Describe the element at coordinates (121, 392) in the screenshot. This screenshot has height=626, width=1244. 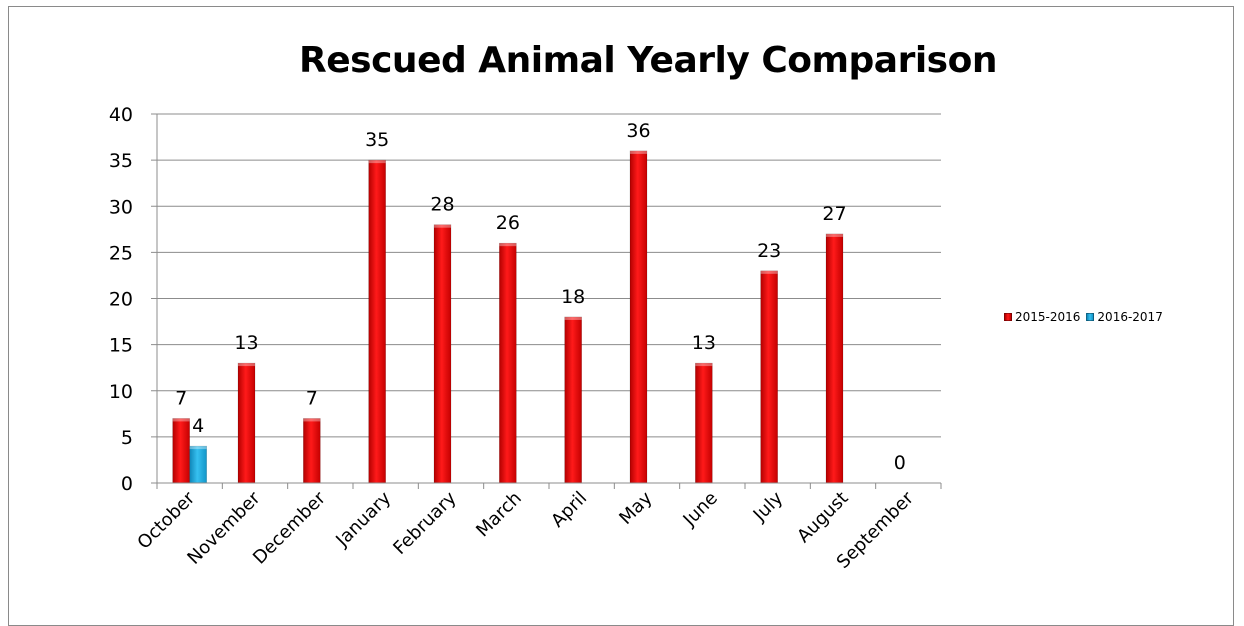
I see `y-tick-label: 10` at that location.